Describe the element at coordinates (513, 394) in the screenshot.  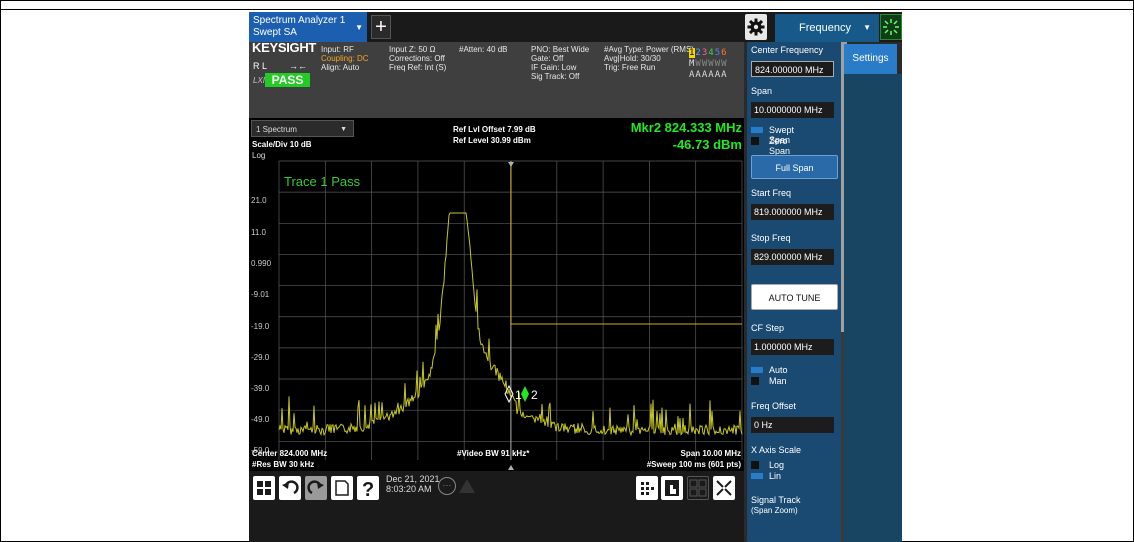
I see `marker-1: 1` at that location.